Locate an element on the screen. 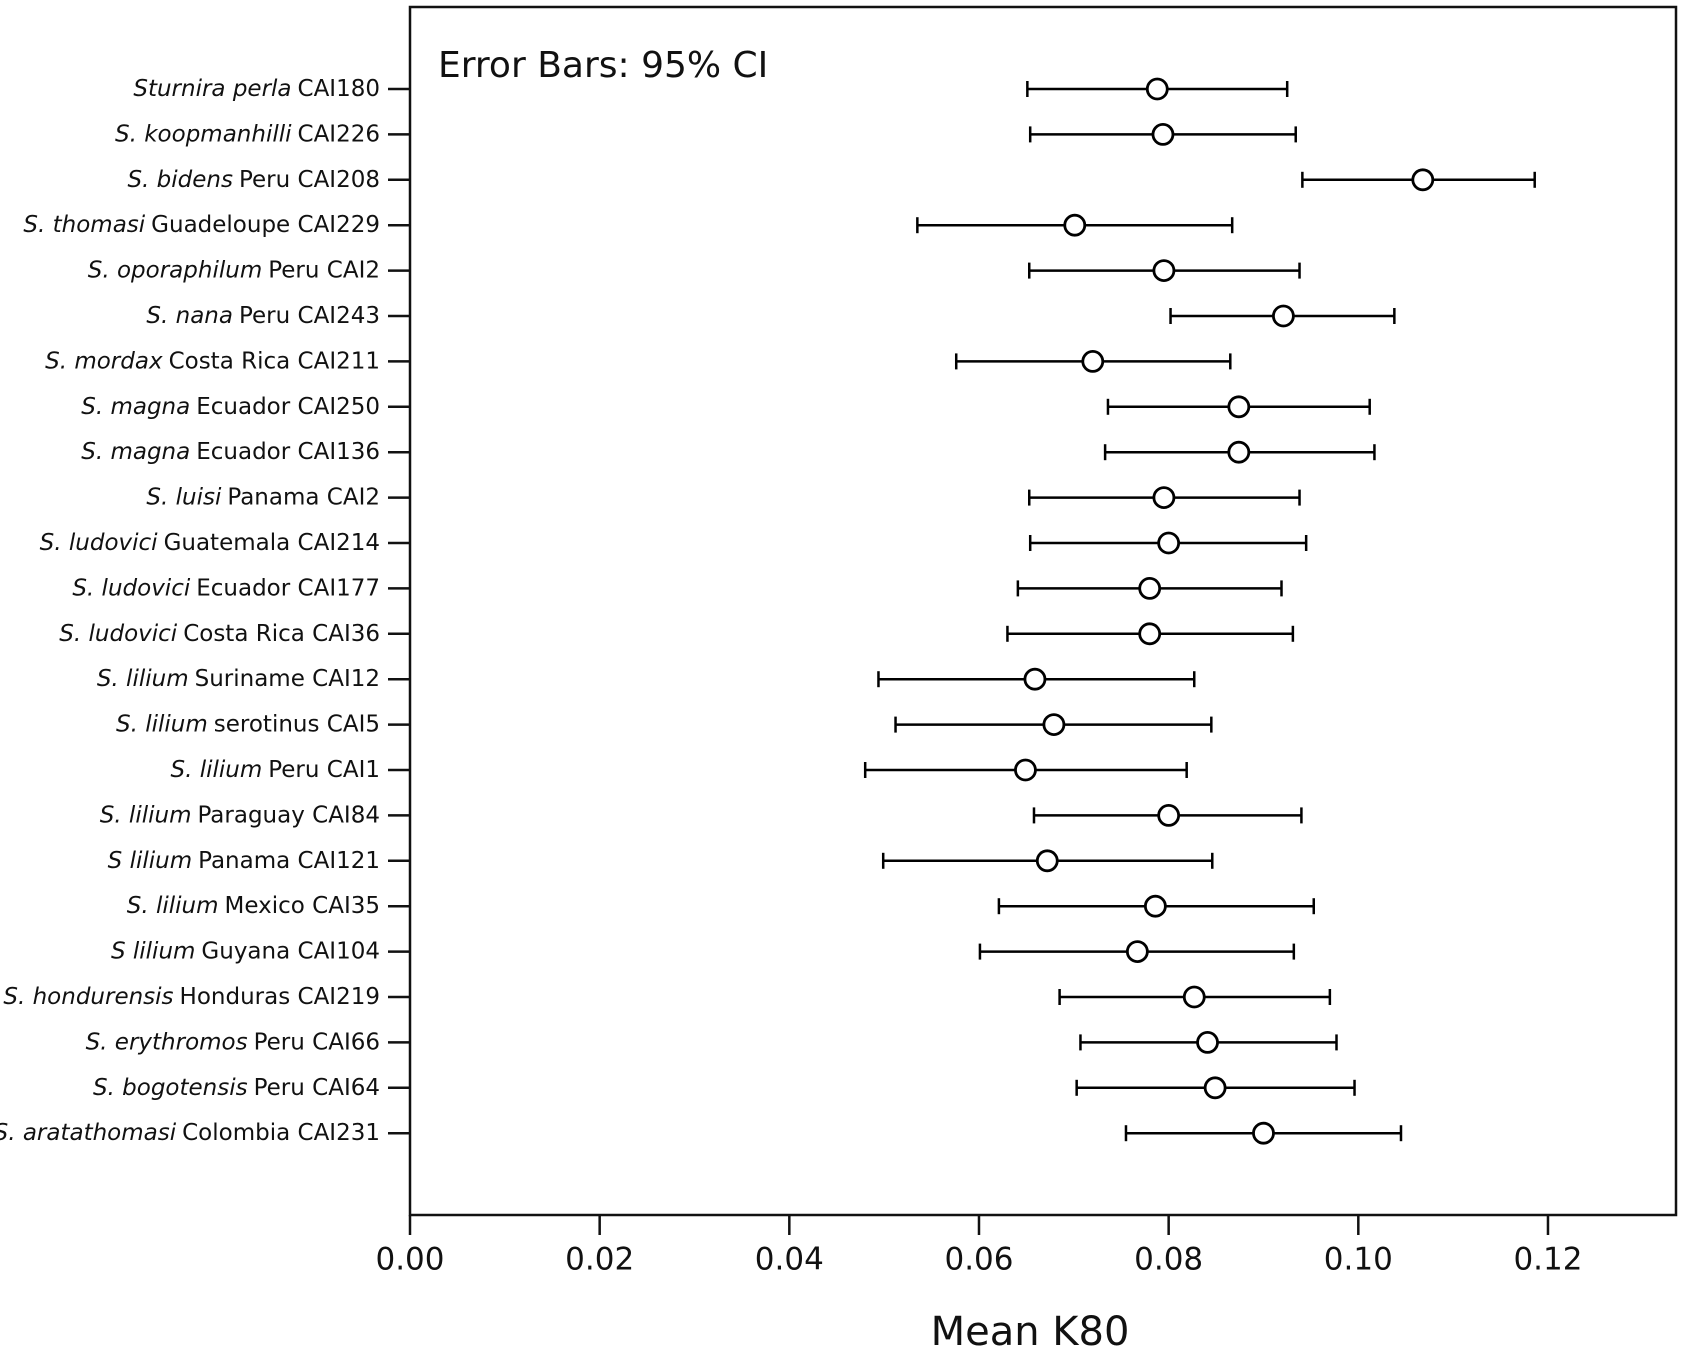  y-tick-label: S. erythromos Peru CAI66 is located at coordinates (233, 1042).